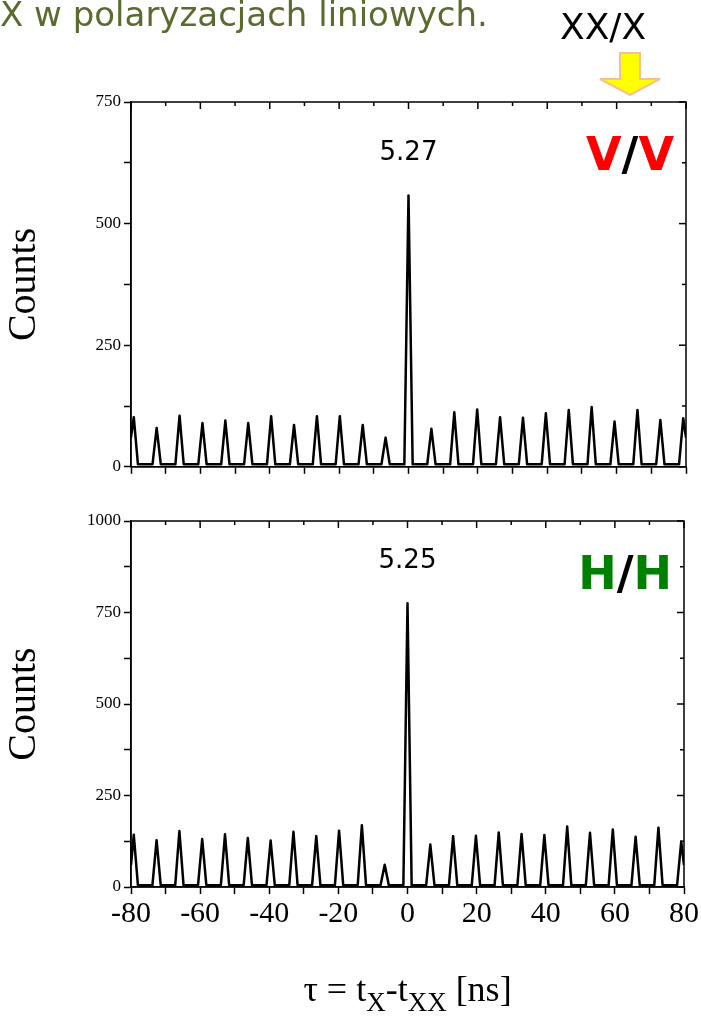  What do you see at coordinates (407, 911) in the screenshot?
I see `x-tick-label: 0` at bounding box center [407, 911].